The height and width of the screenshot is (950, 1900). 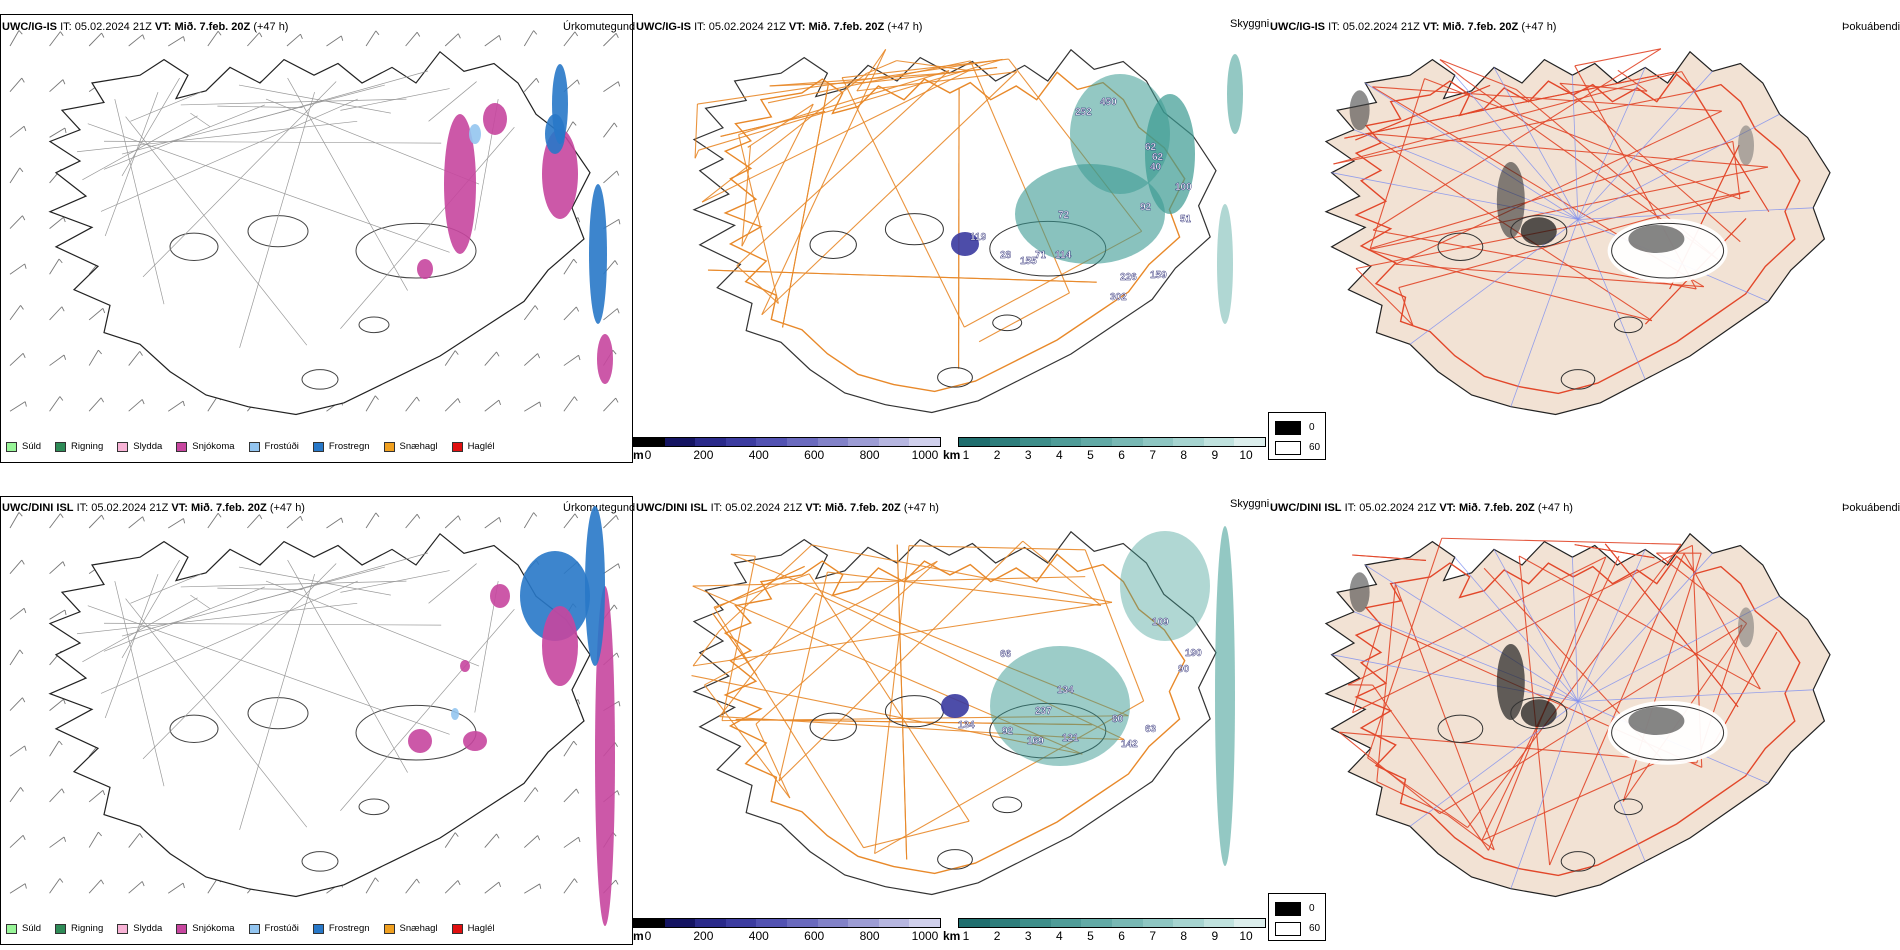 I want to click on visibility-value-label: 28, so click(x=1006, y=255).